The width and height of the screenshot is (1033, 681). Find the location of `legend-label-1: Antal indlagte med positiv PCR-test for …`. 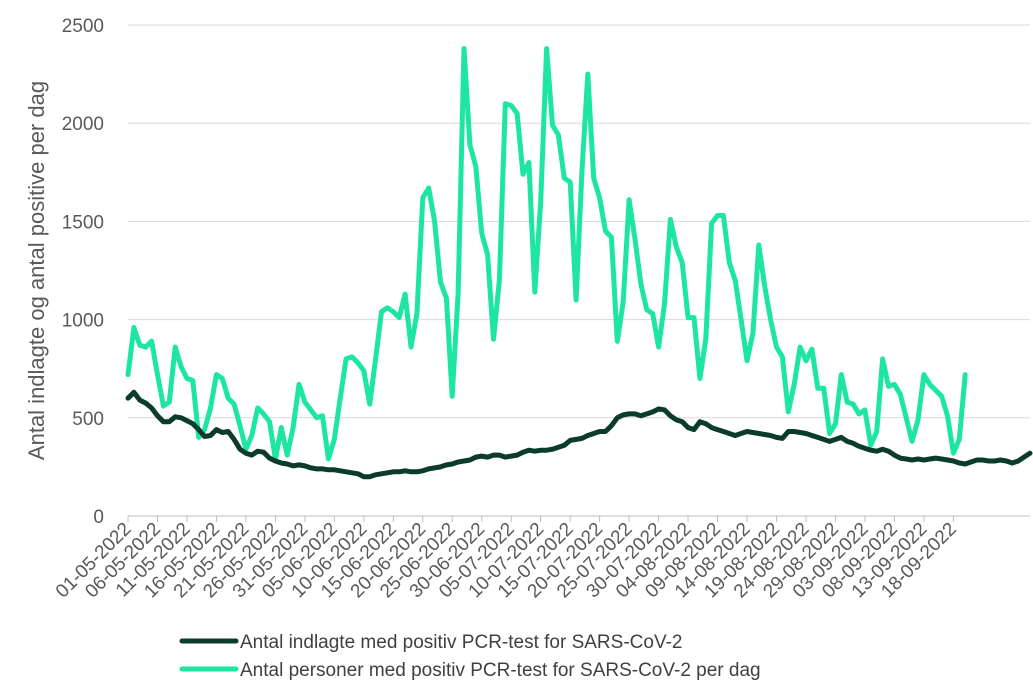

legend-label-1: Antal indlagte med positiv PCR-test for … is located at coordinates (461, 642).